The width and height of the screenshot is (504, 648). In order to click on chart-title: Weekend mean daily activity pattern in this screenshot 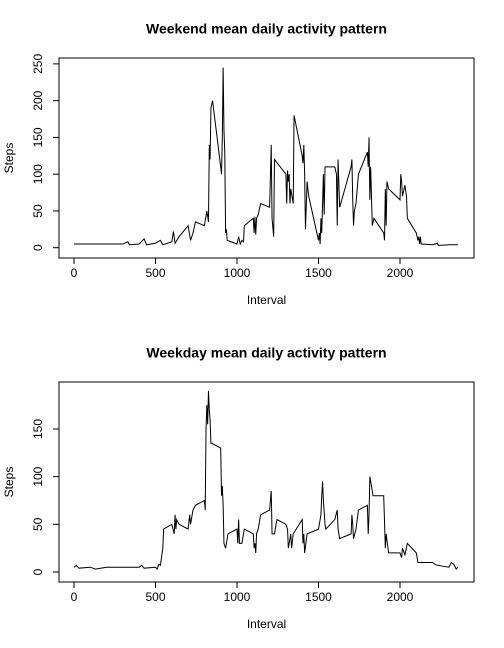, I will do `click(266, 29)`.